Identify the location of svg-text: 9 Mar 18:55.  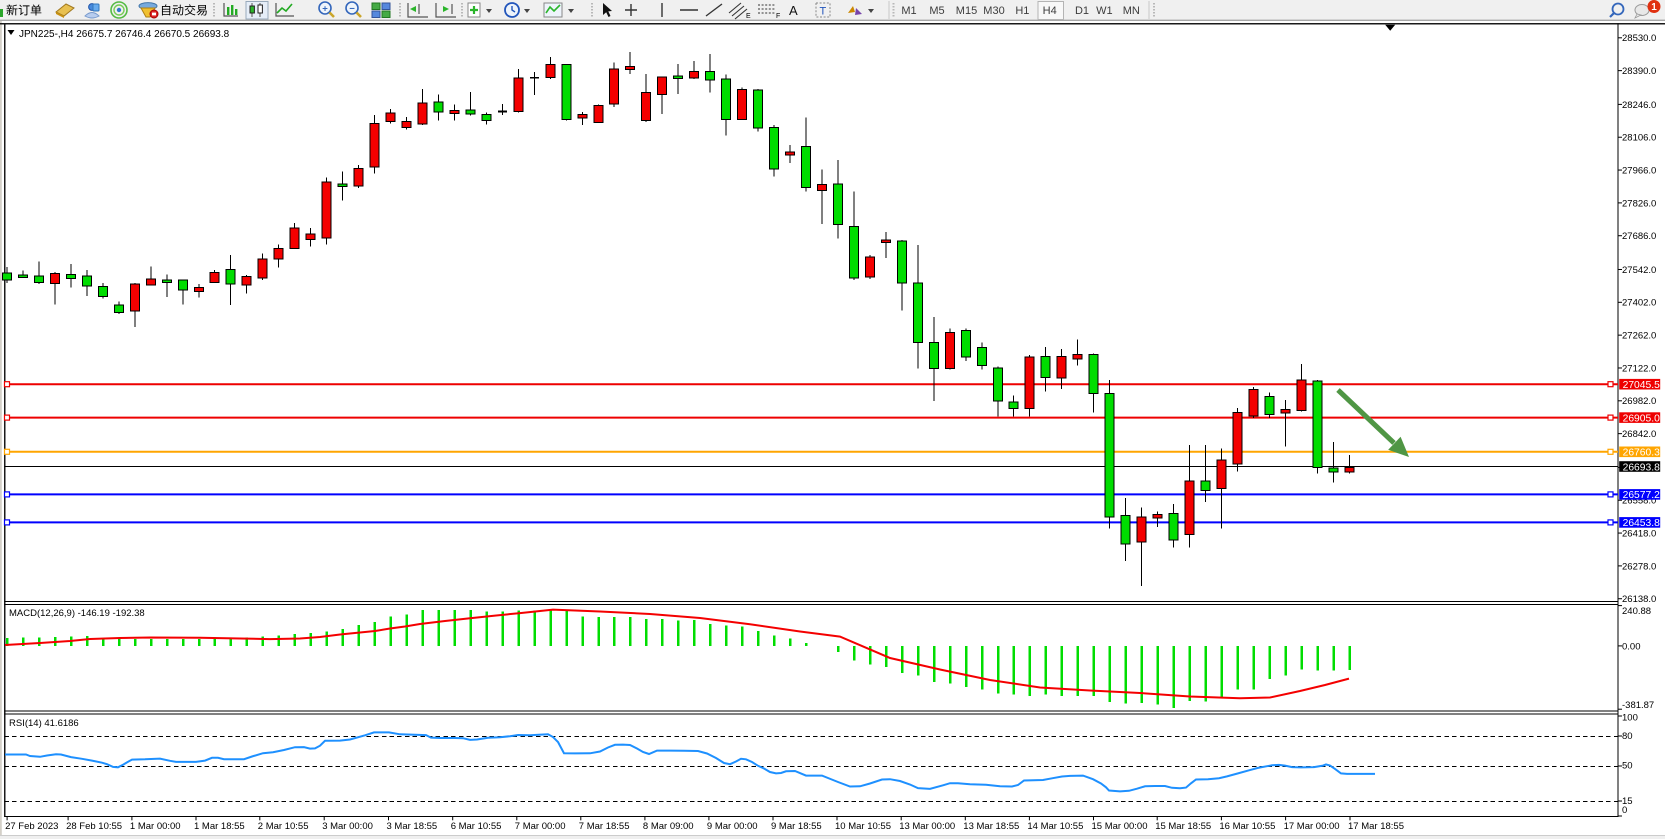
(796, 826).